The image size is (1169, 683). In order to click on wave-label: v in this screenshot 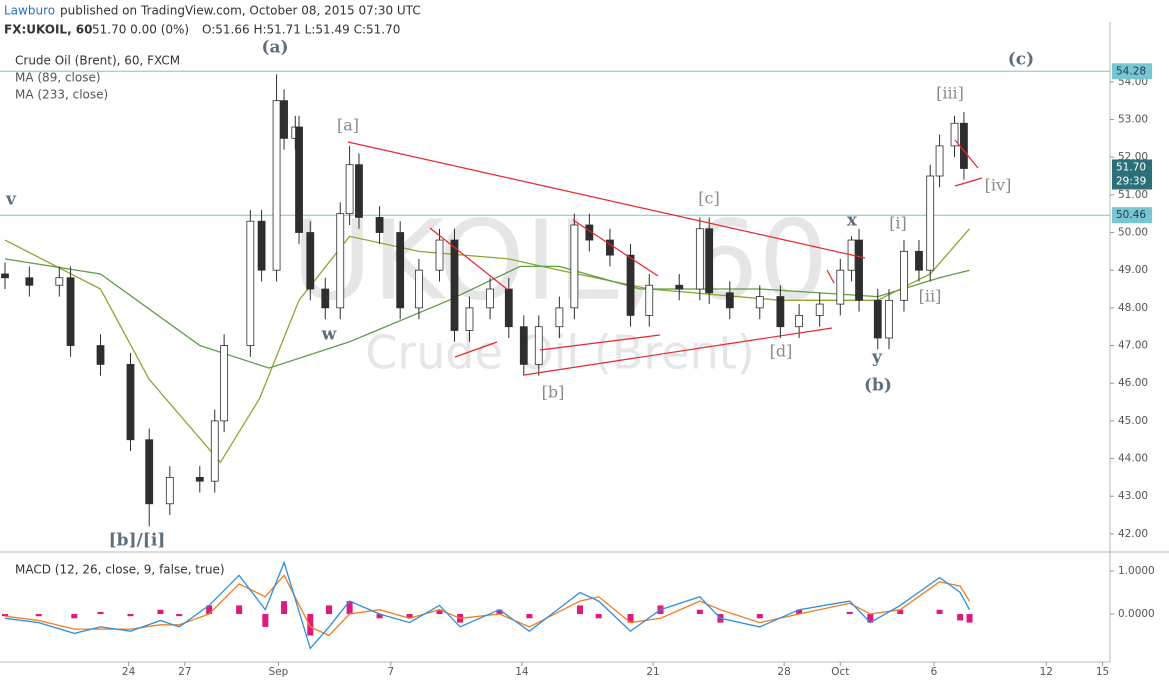, I will do `click(11, 200)`.